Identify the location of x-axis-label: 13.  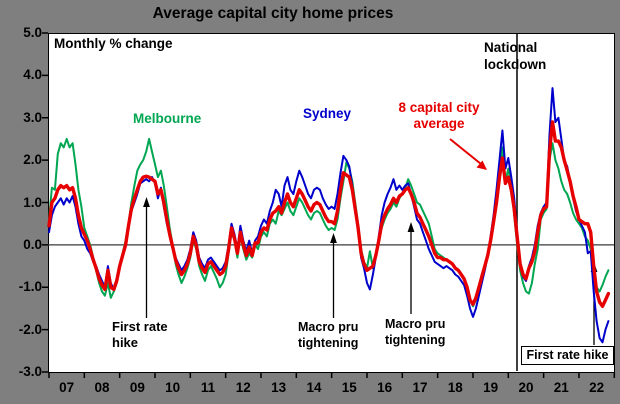
(279, 387).